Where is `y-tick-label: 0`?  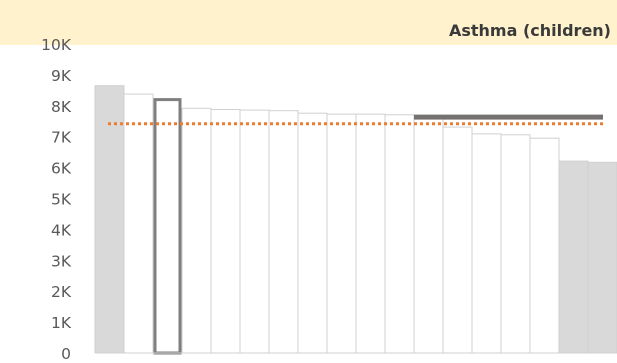 y-tick-label: 0 is located at coordinates (66, 354).